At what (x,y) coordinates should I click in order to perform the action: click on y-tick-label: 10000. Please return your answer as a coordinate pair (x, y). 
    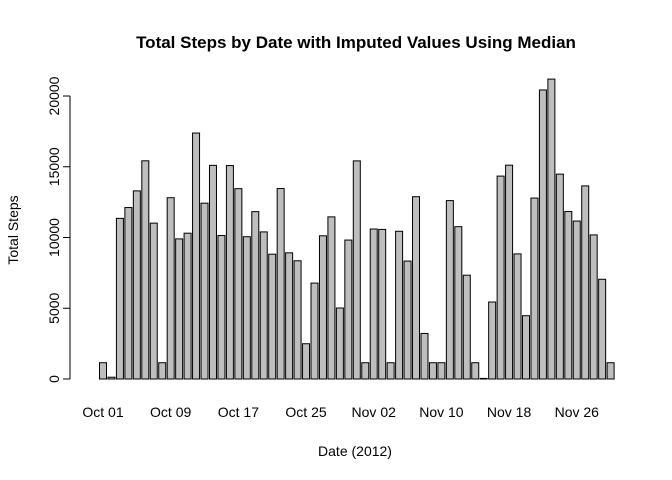
    Looking at the image, I should click on (54, 237).